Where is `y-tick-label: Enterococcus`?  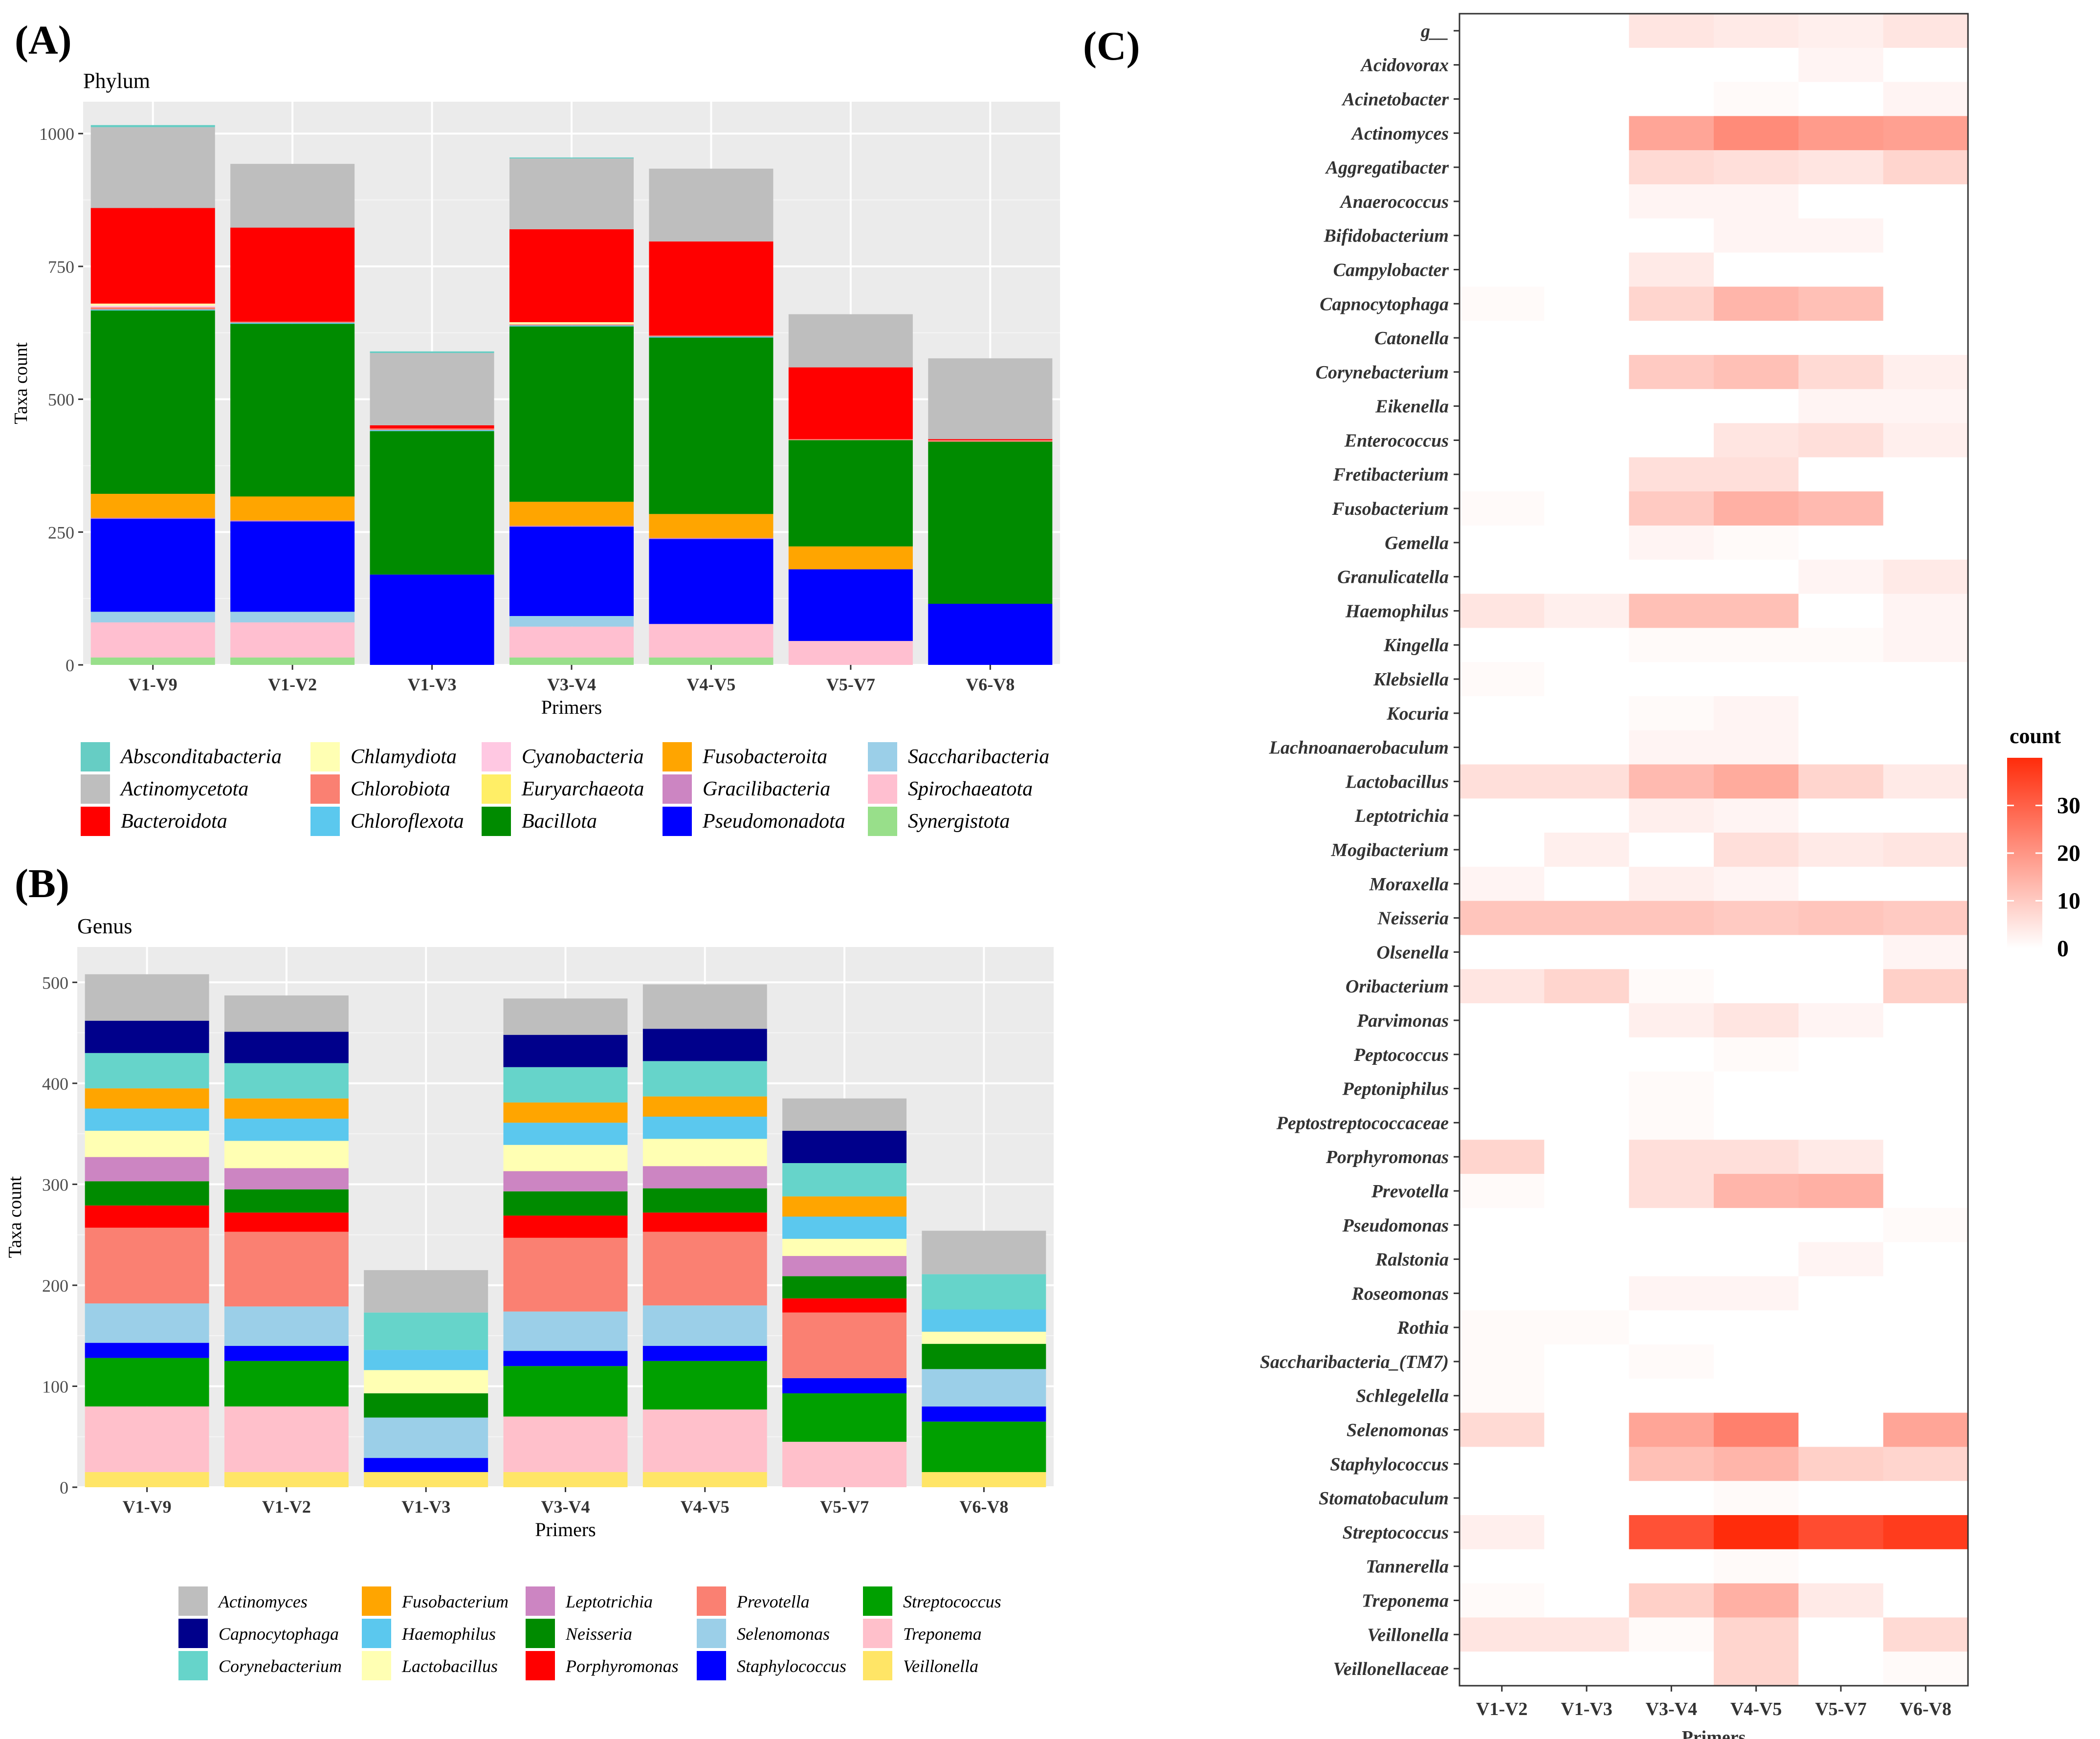 y-tick-label: Enterococcus is located at coordinates (1396, 440).